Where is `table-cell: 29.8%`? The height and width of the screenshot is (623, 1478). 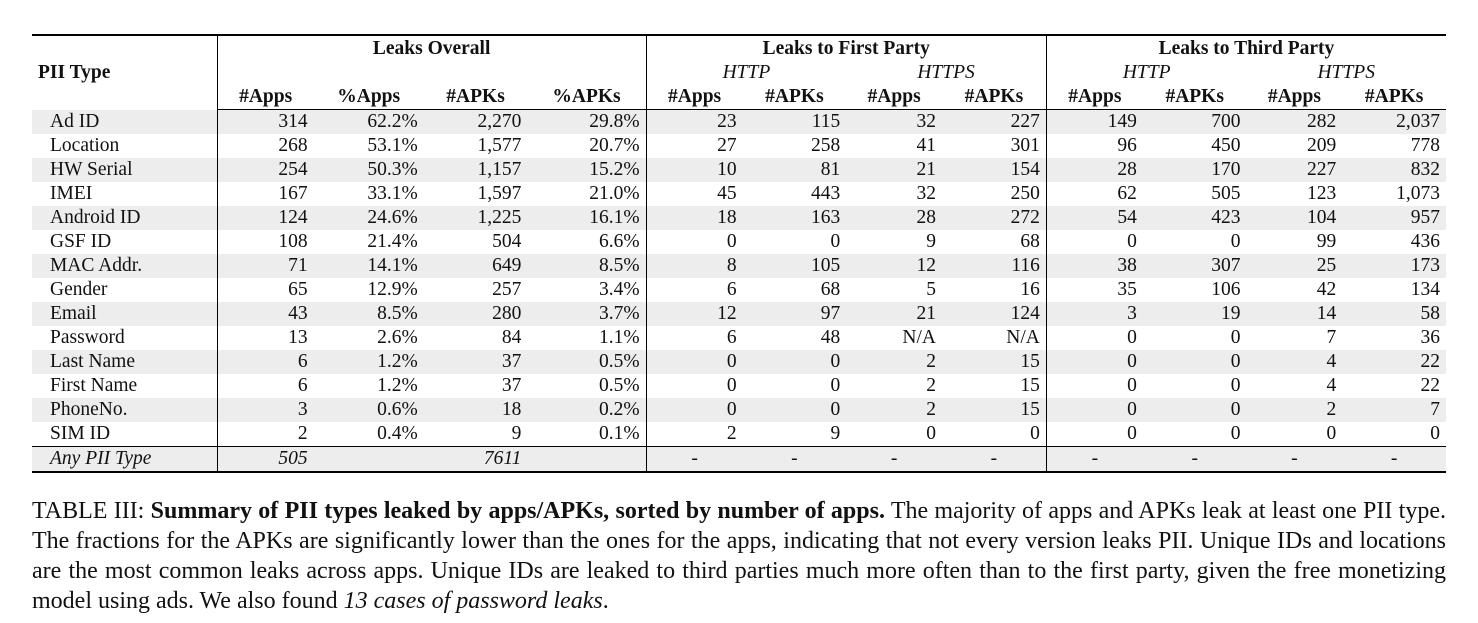
table-cell: 29.8% is located at coordinates (587, 121).